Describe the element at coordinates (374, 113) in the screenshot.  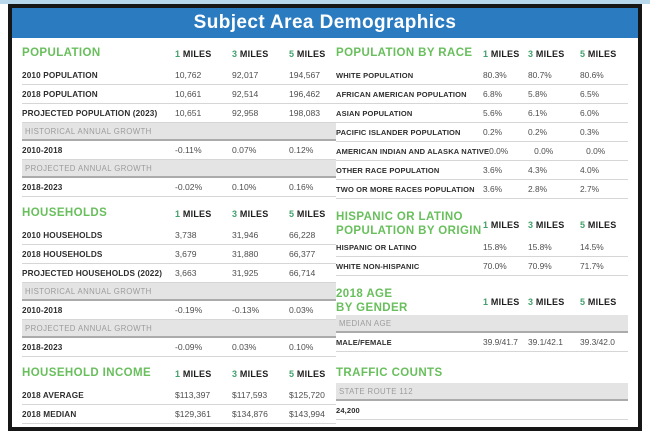
I see `row-label: ASIAN POPULATION` at that location.